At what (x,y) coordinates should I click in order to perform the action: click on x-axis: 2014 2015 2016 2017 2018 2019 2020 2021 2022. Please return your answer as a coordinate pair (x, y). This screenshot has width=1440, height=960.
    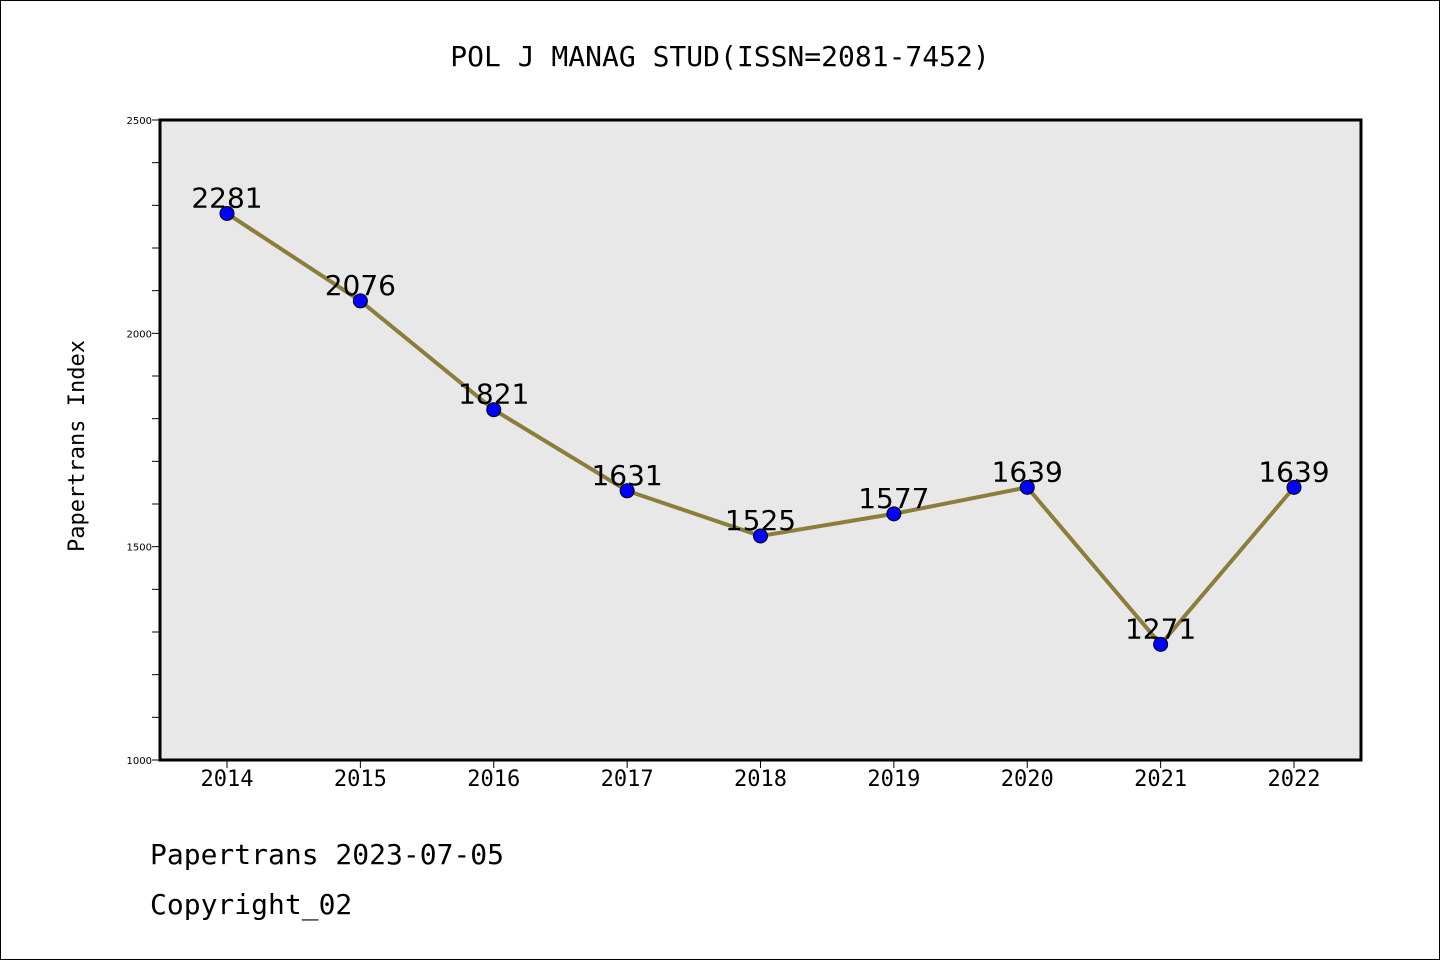
    Looking at the image, I should click on (761, 776).